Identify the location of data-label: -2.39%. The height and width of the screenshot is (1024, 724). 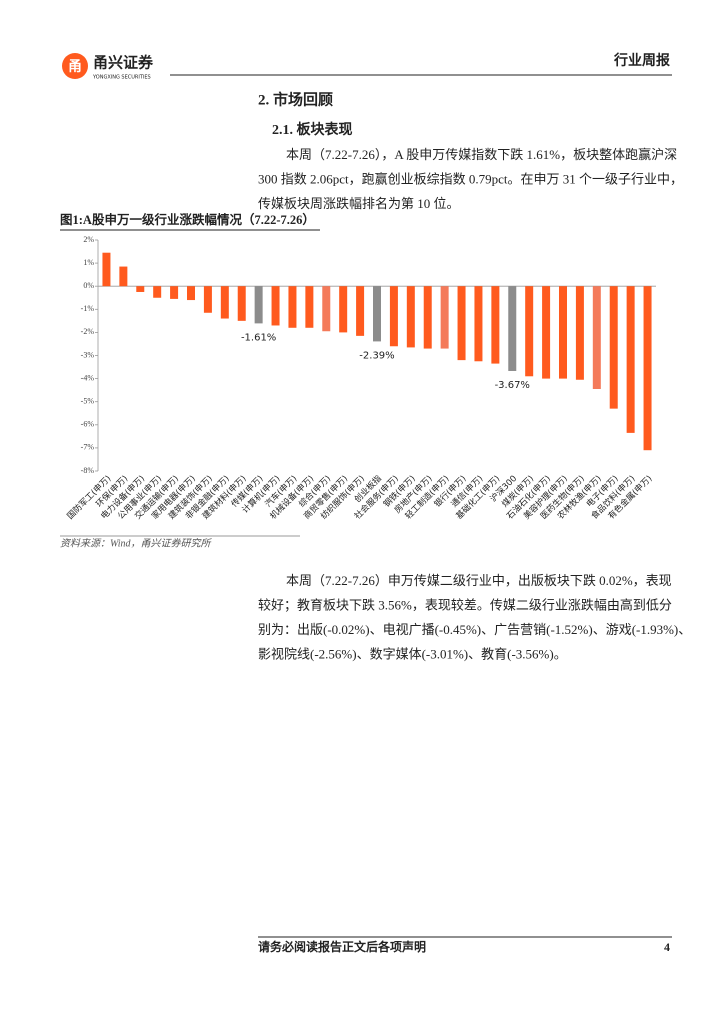
(376, 355).